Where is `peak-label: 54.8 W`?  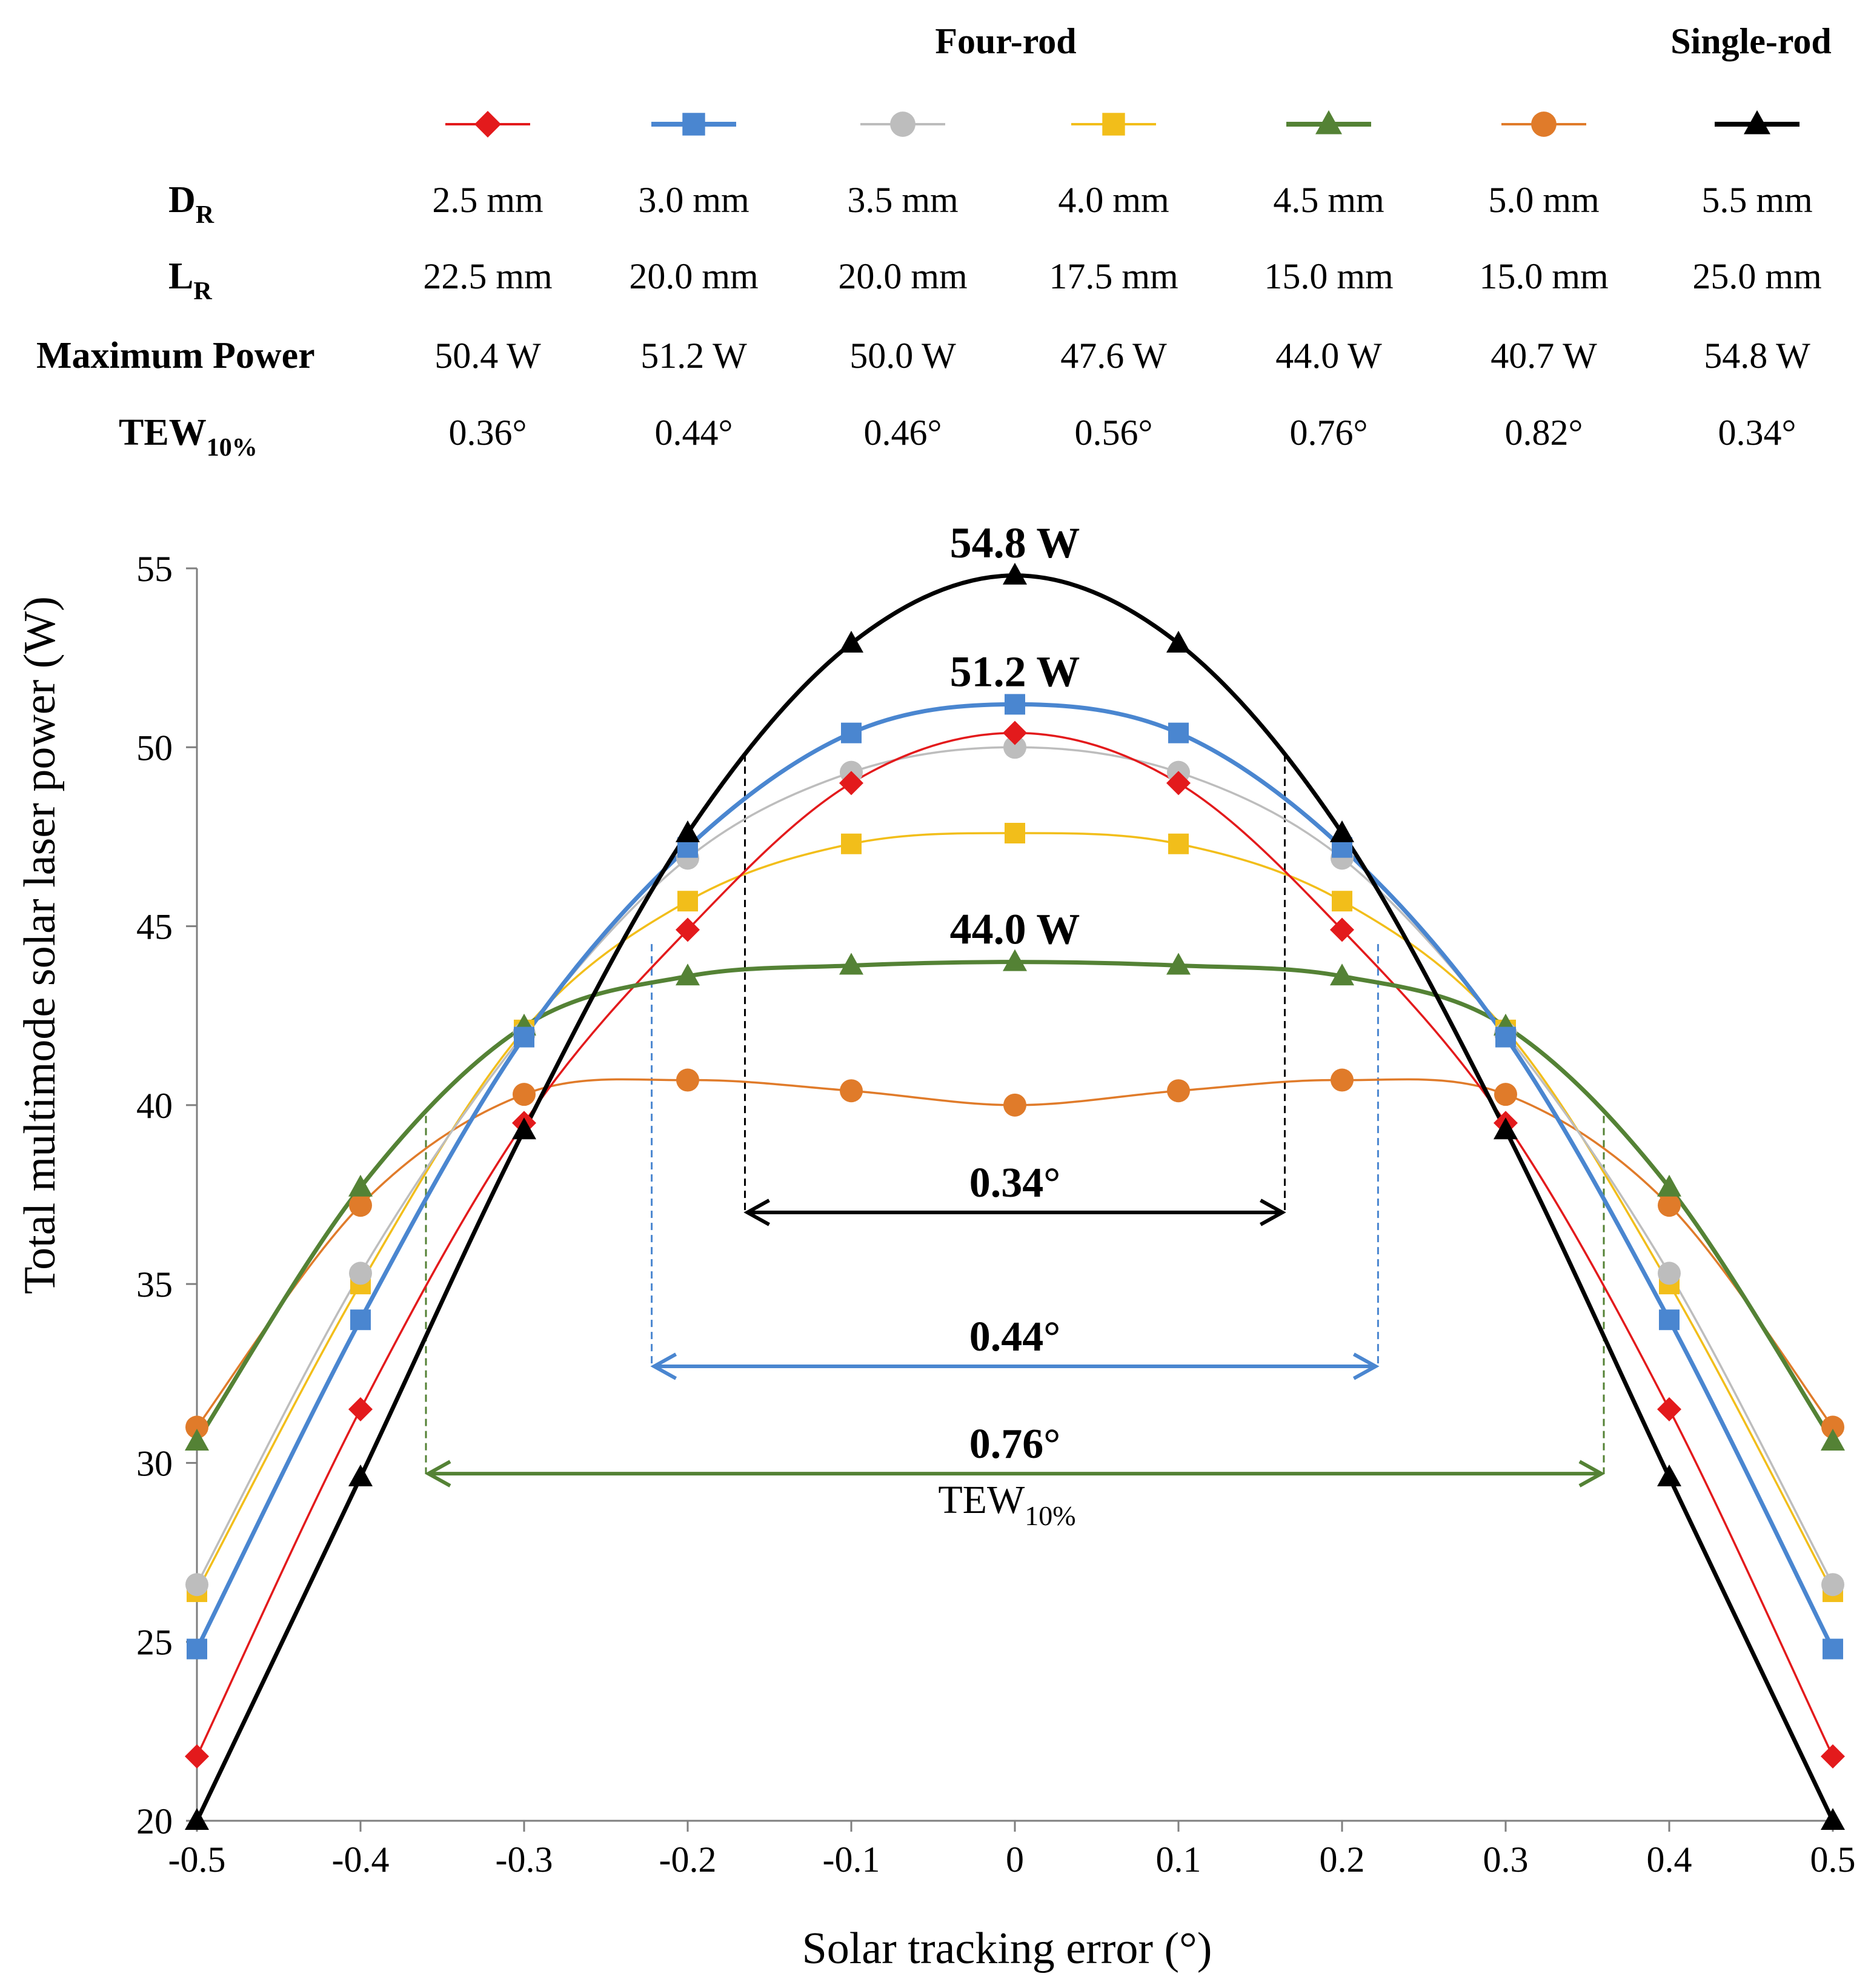
peak-label: 54.8 W is located at coordinates (1015, 543).